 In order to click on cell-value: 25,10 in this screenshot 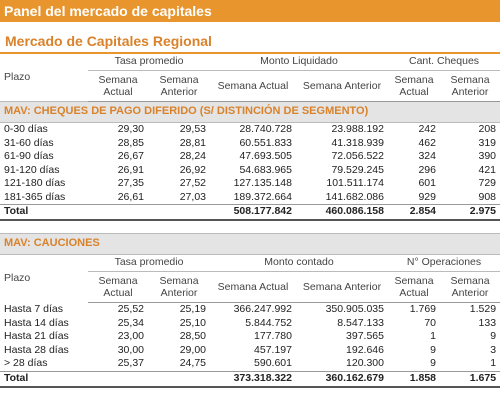, I will do `click(192, 322)`.